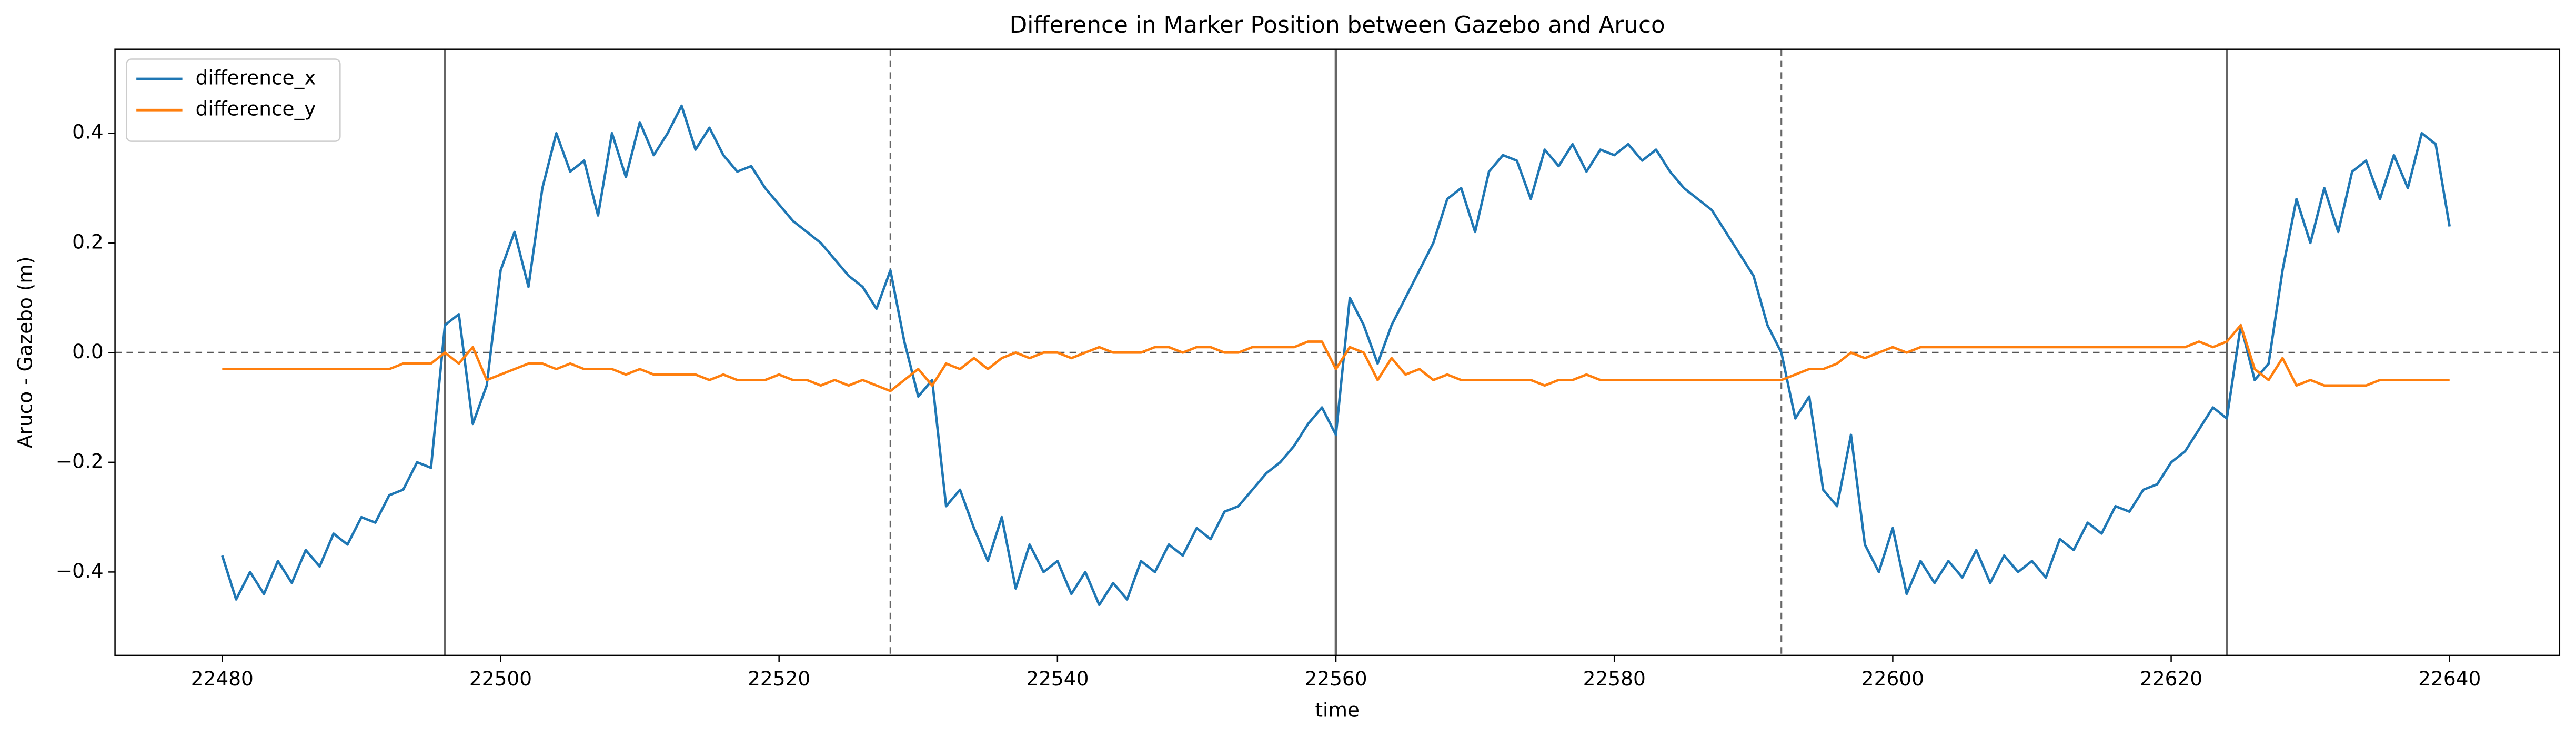 Image resolution: width=2576 pixels, height=738 pixels. What do you see at coordinates (1336, 678) in the screenshot?
I see `x-tick-label: 22560` at bounding box center [1336, 678].